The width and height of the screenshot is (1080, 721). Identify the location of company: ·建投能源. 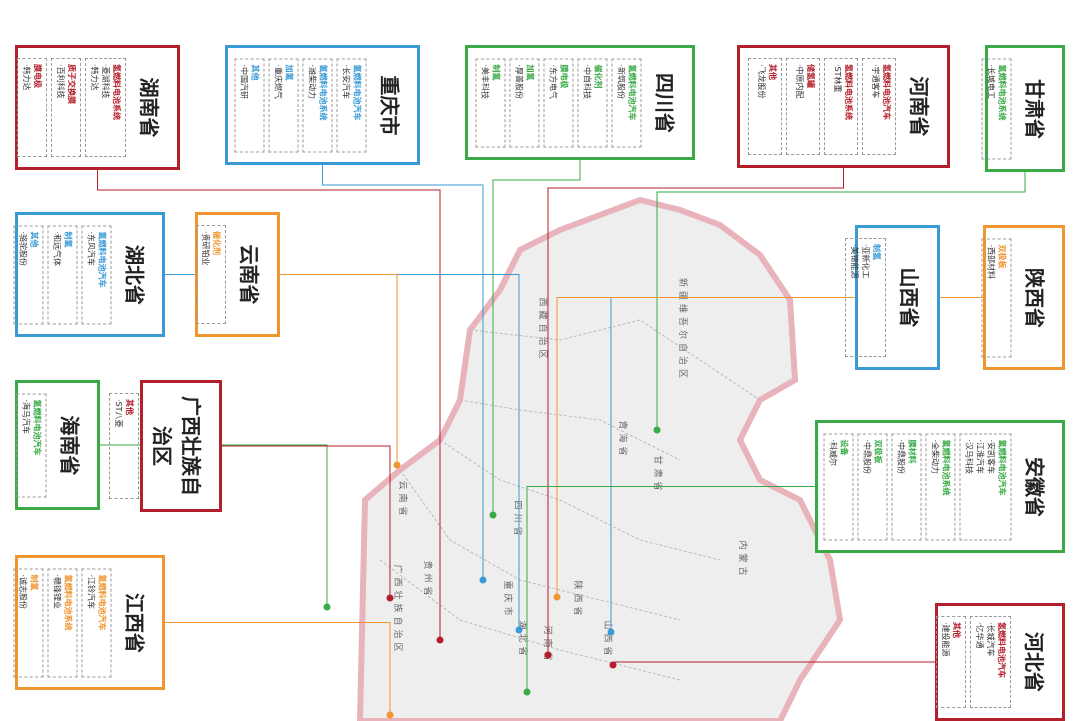
(945, 639).